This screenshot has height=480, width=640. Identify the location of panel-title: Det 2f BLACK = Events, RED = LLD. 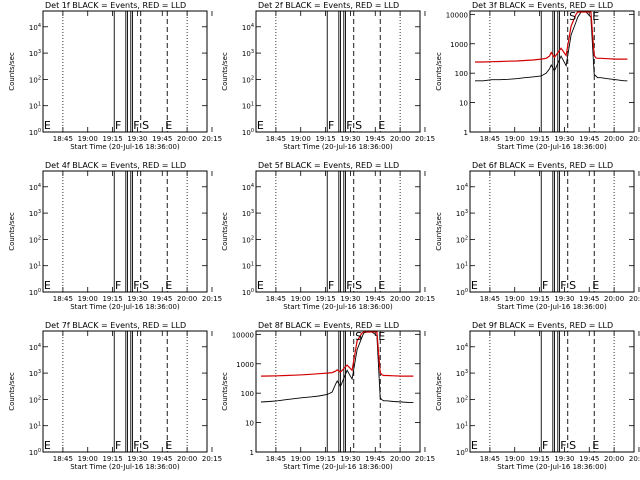
(328, 5).